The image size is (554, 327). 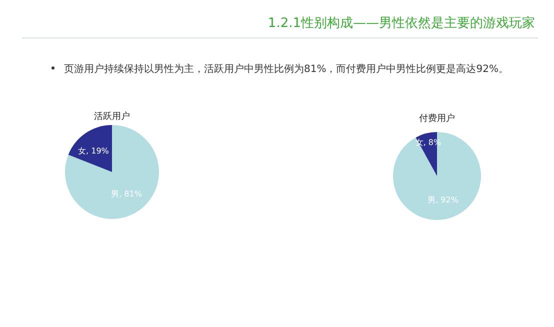 What do you see at coordinates (437, 118) in the screenshot?
I see `chart-title: 付费用户` at bounding box center [437, 118].